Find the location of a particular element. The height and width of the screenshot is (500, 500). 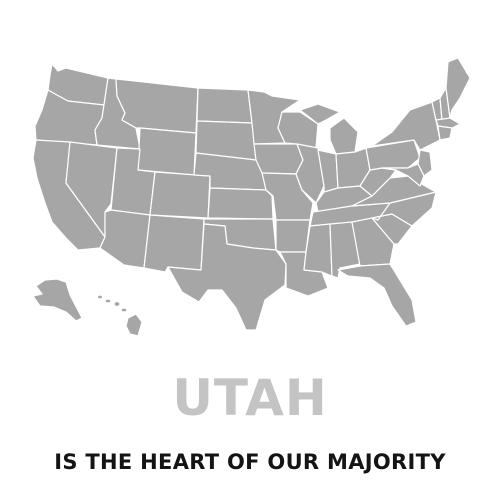

state-georgia is located at coordinates (373, 242).